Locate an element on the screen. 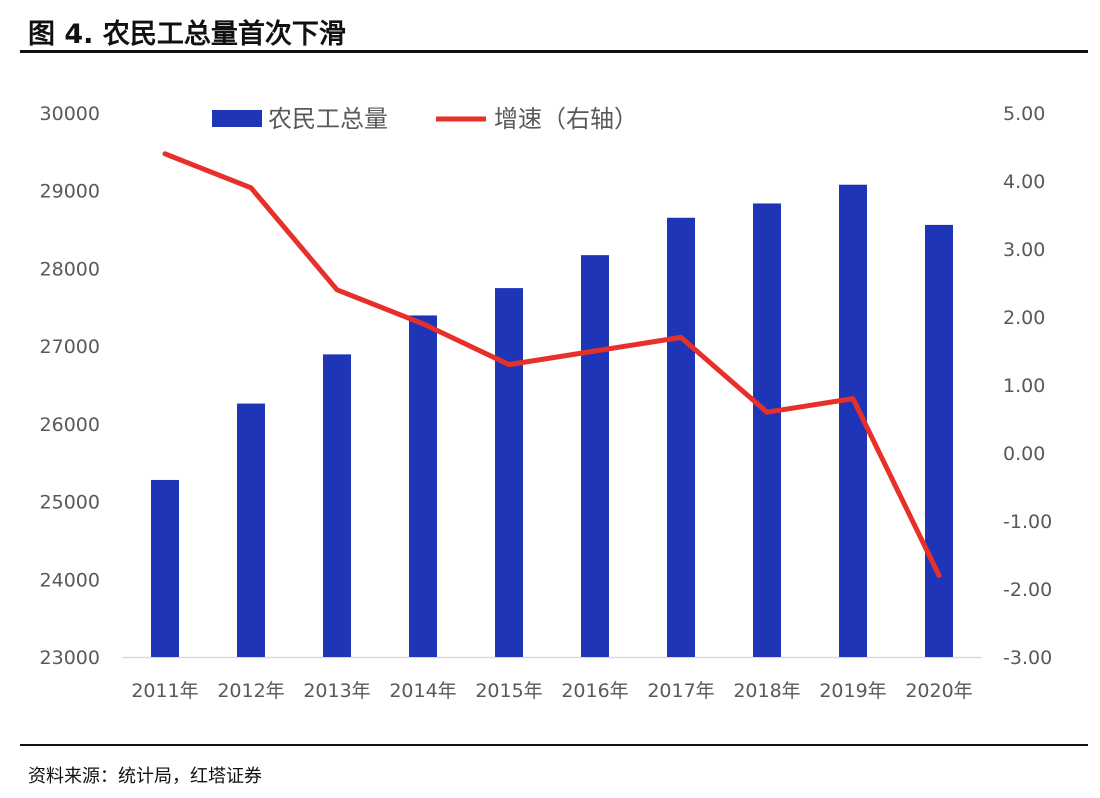 This screenshot has height=798, width=1100. bar-2014年 is located at coordinates (423, 486).